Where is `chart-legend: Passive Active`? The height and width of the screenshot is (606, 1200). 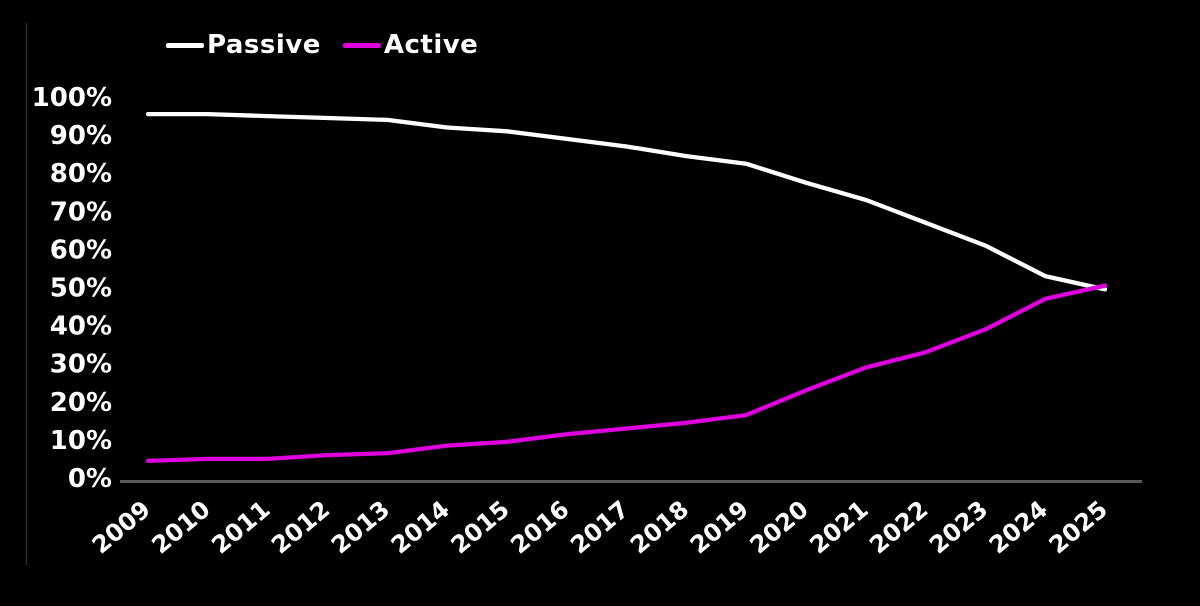
chart-legend: Passive Active is located at coordinates (322, 45).